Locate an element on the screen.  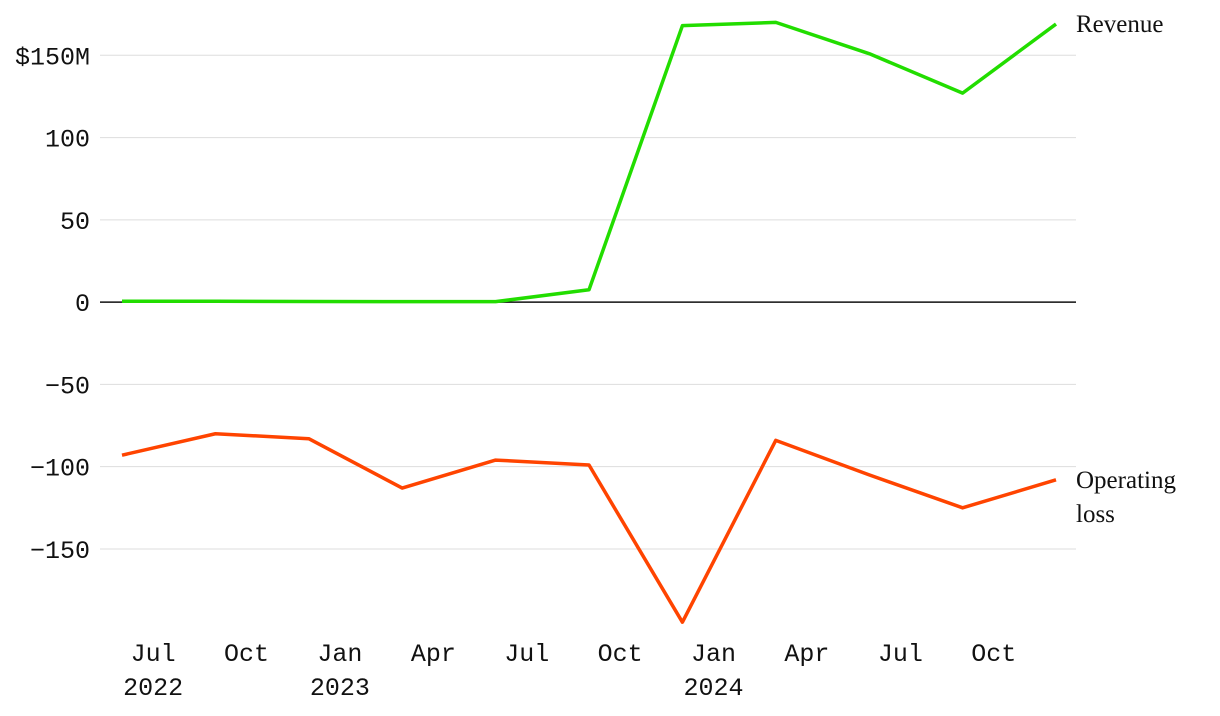
x-tick-year: 2023 is located at coordinates (340, 688).